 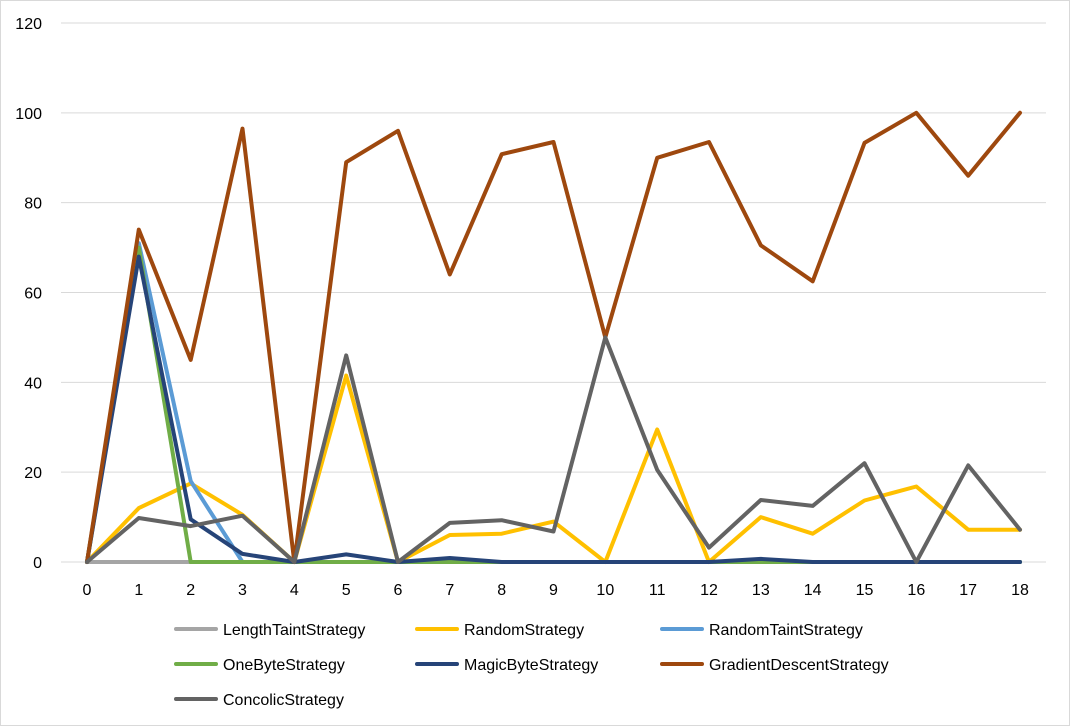 What do you see at coordinates (283, 700) in the screenshot?
I see `legend-label: ConcolicStrategy` at bounding box center [283, 700].